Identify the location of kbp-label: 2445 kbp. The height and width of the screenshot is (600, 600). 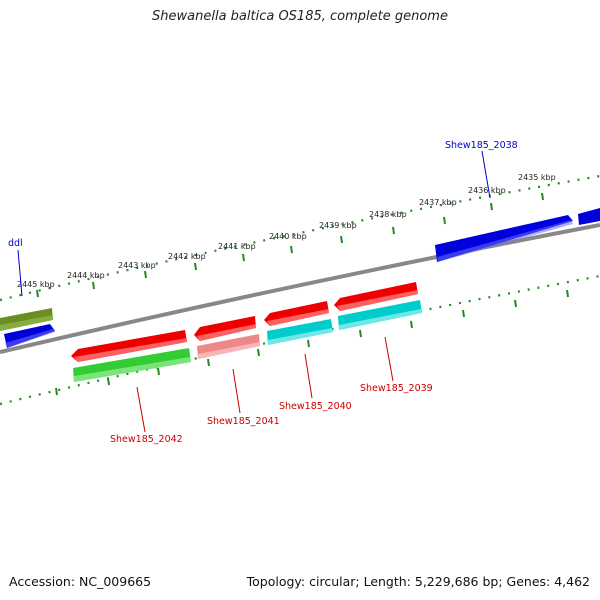
(36, 284).